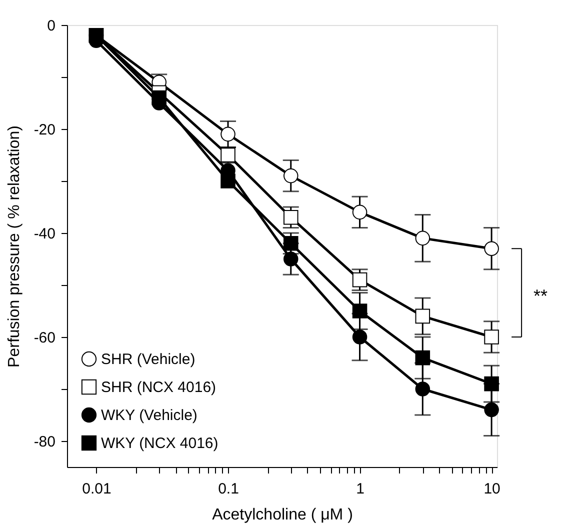 The width and height of the screenshot is (584, 528). I want to click on y-tick-label: -20, so click(45, 130).